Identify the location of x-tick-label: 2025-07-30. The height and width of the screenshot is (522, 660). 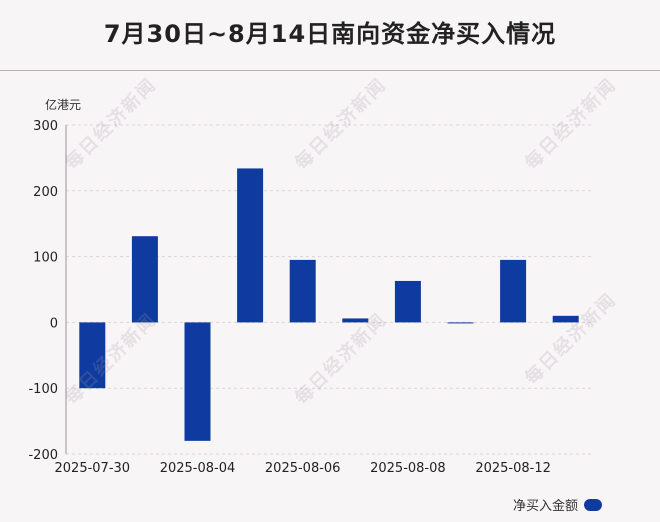
(93, 468).